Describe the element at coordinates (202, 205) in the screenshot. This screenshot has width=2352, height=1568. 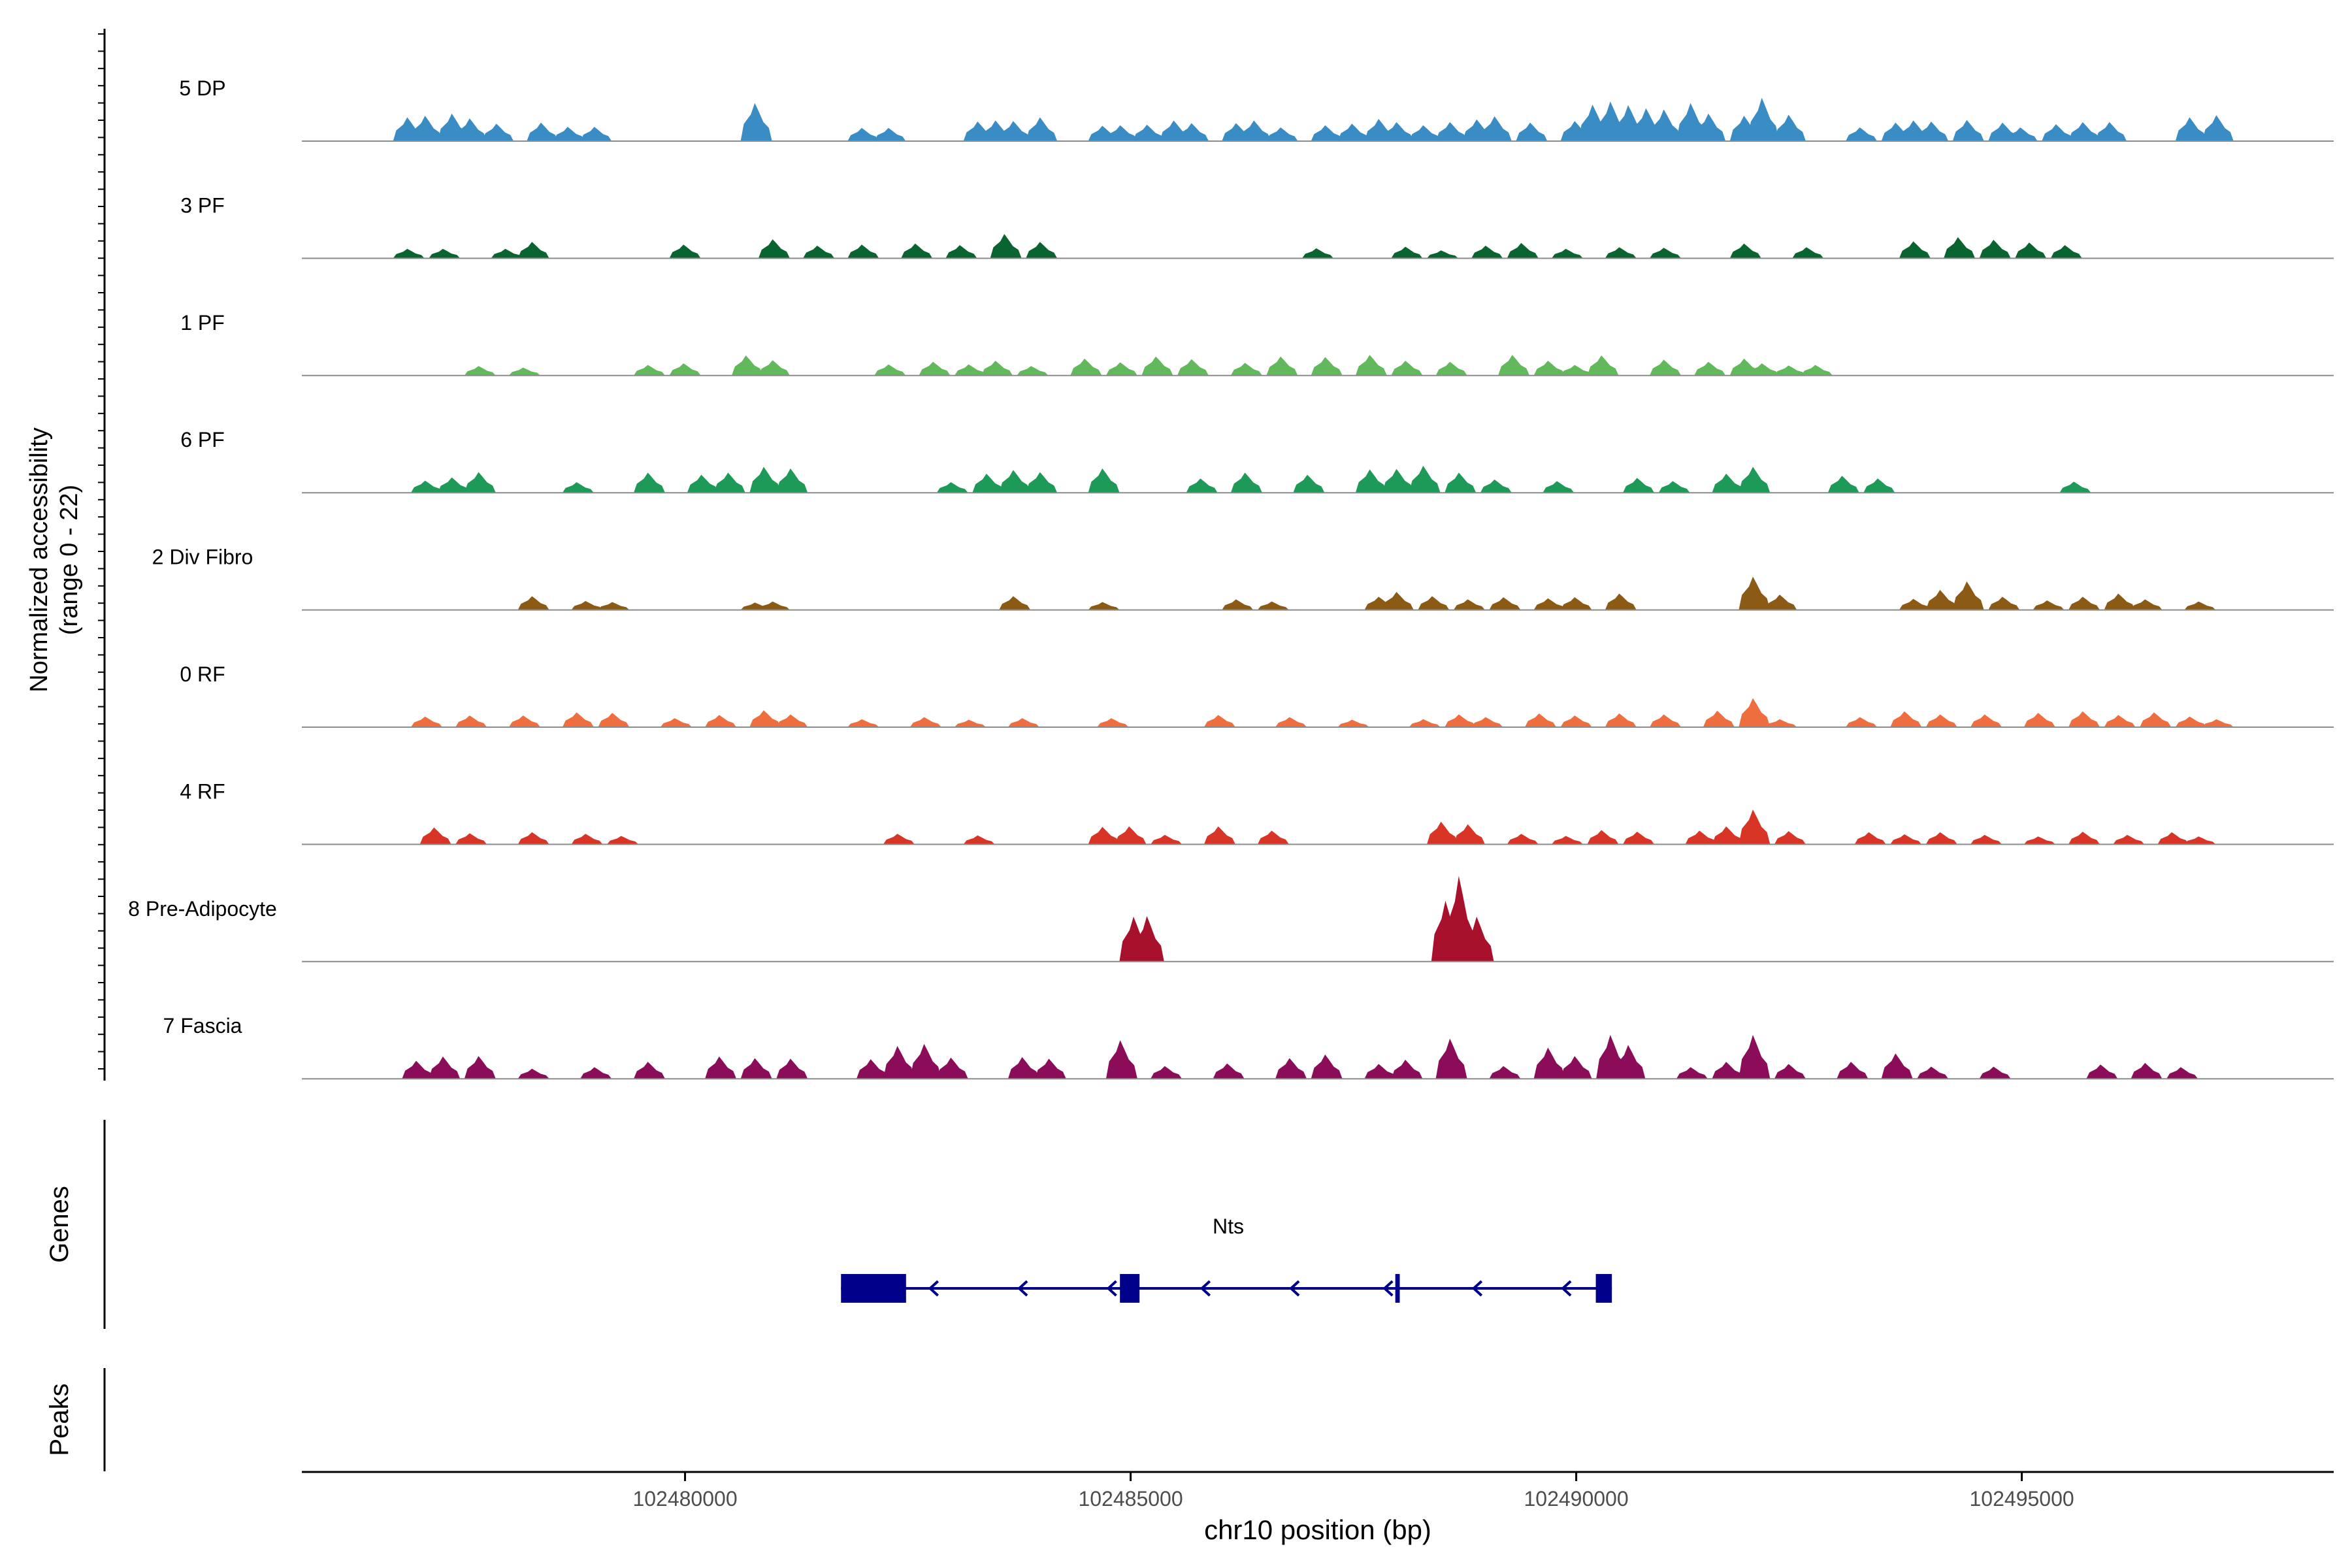
I see `track-label: 3 PF` at that location.